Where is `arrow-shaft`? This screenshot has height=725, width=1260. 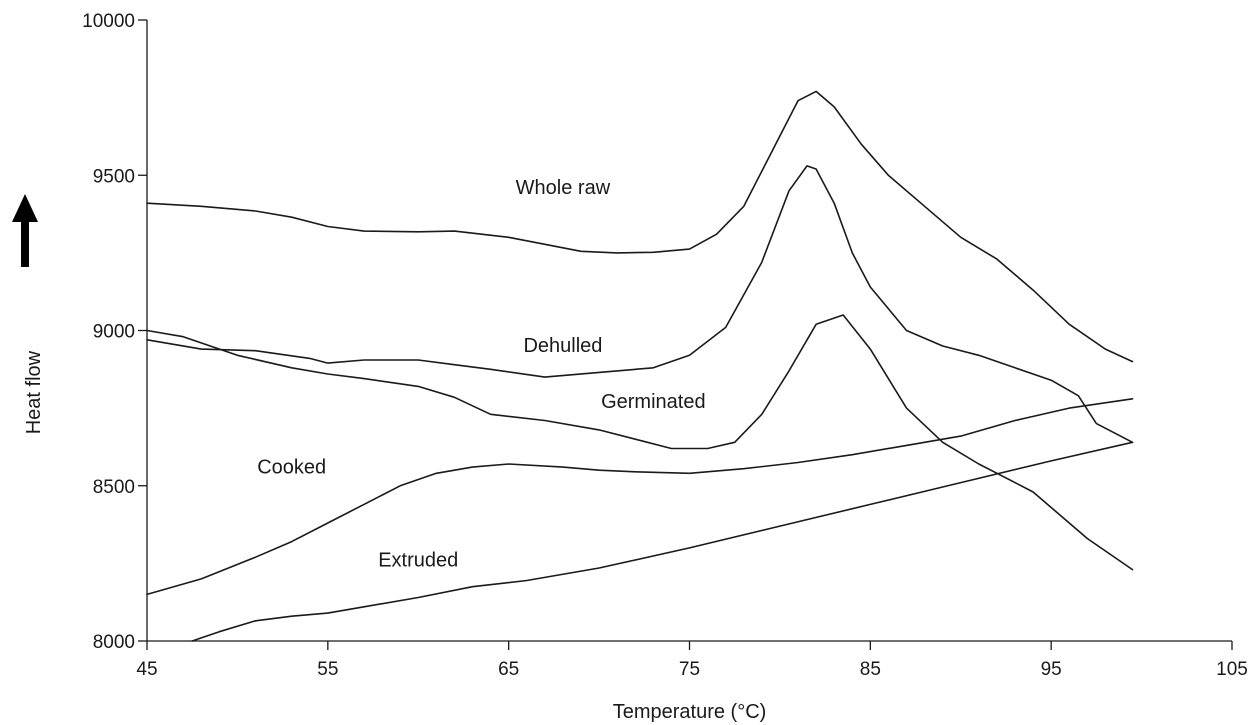
arrow-shaft is located at coordinates (25, 243).